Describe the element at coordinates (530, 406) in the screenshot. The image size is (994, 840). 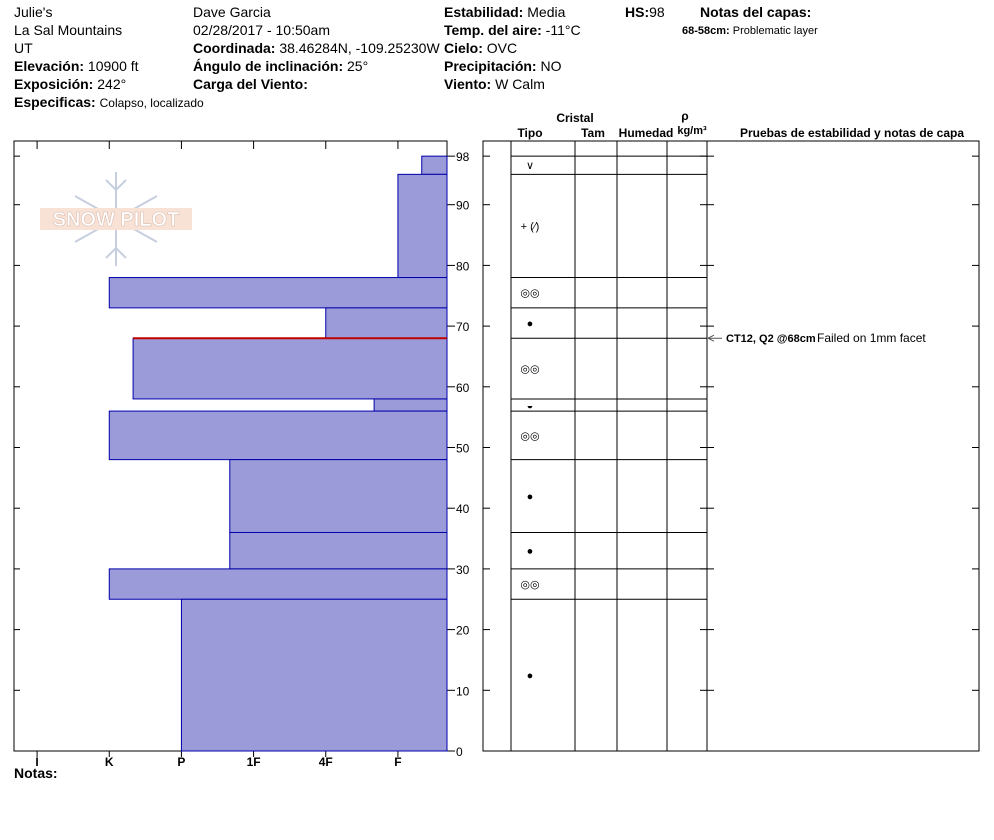
I see `grain-type: ◒` at that location.